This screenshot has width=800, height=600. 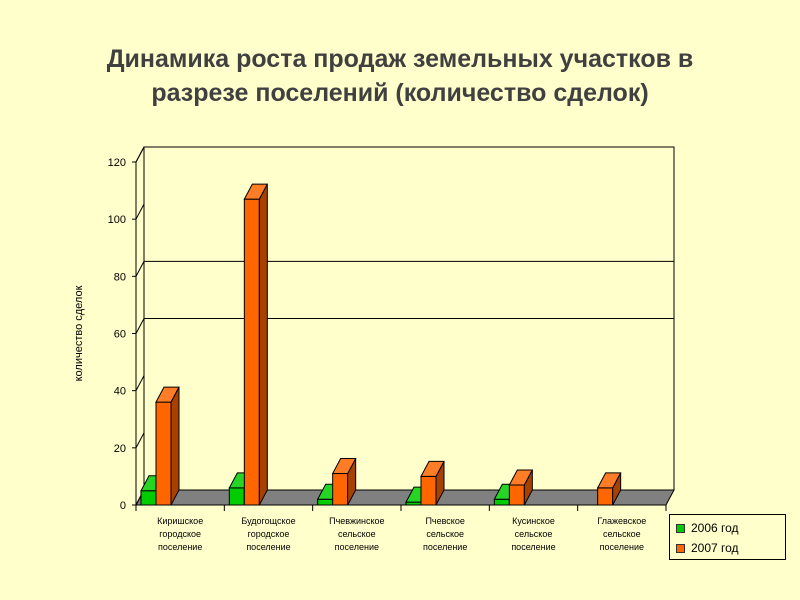 What do you see at coordinates (117, 220) in the screenshot?
I see `y-tick-label: 100` at bounding box center [117, 220].